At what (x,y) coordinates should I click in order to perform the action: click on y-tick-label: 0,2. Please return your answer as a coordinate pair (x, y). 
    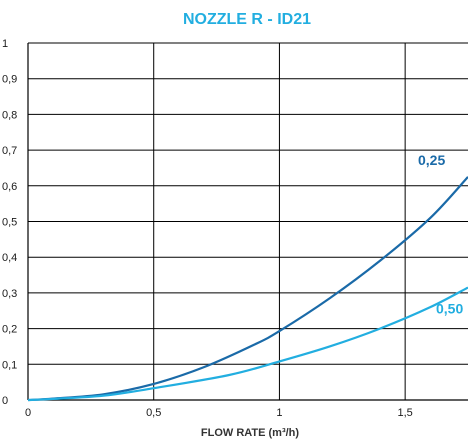
    Looking at the image, I should click on (9, 330).